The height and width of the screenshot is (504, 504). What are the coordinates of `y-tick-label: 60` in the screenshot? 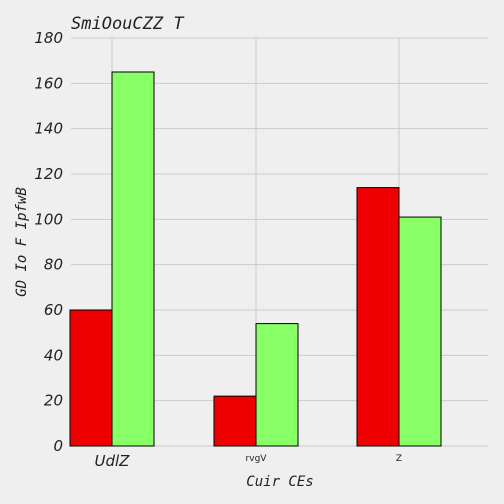 It's located at (53, 310).